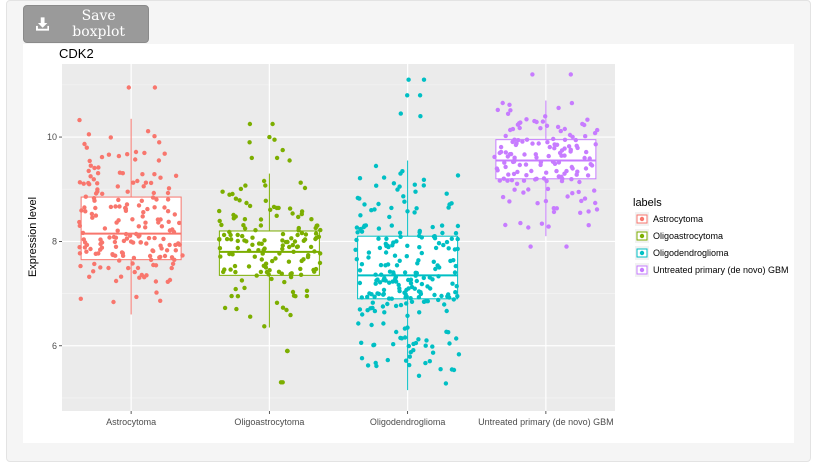  I want to click on legend-item: Oligoastrocytoma, so click(679, 236).